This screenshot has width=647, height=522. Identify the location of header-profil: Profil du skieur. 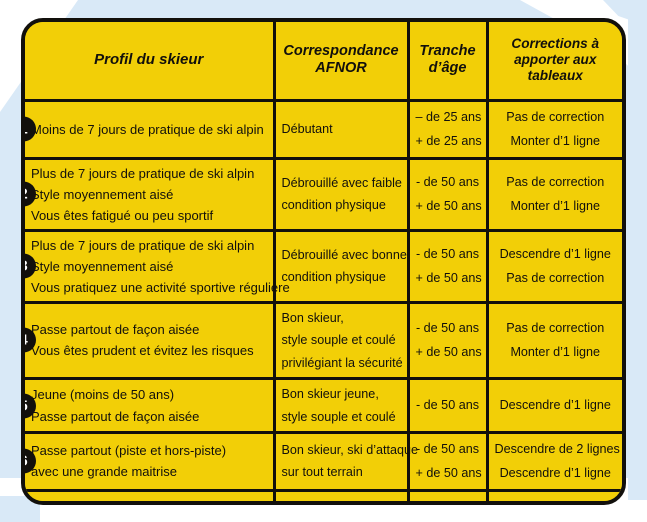
(150, 62).